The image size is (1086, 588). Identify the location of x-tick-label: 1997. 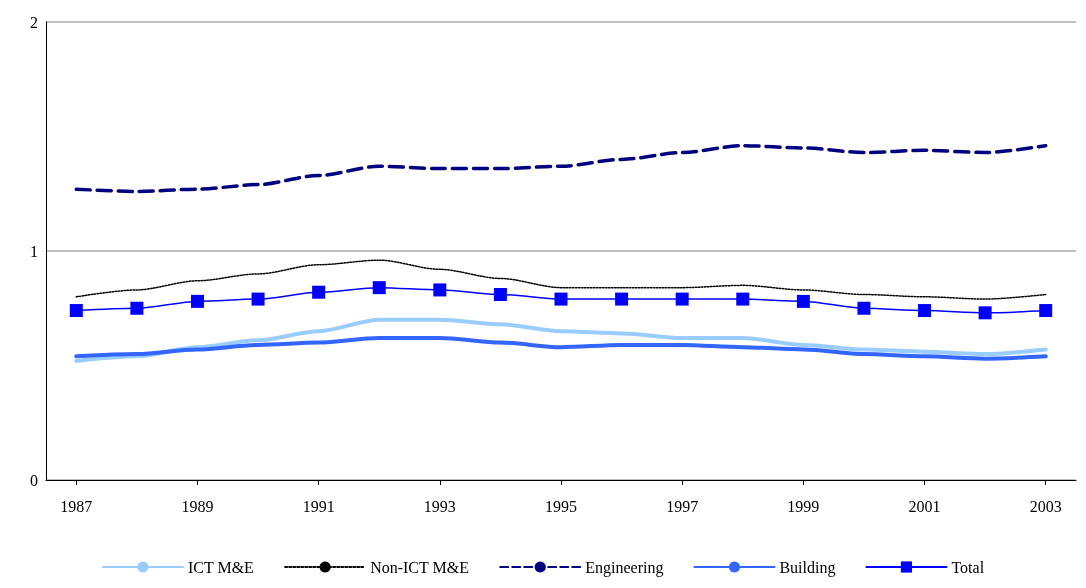
(682, 506).